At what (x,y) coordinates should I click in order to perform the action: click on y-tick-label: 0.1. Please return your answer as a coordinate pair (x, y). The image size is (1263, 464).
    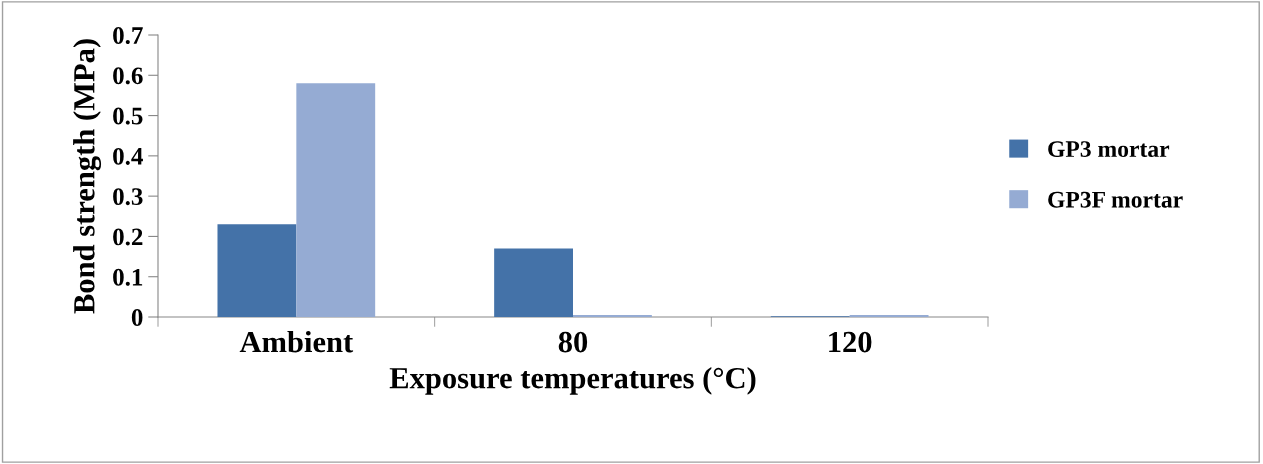
    Looking at the image, I should click on (128, 277).